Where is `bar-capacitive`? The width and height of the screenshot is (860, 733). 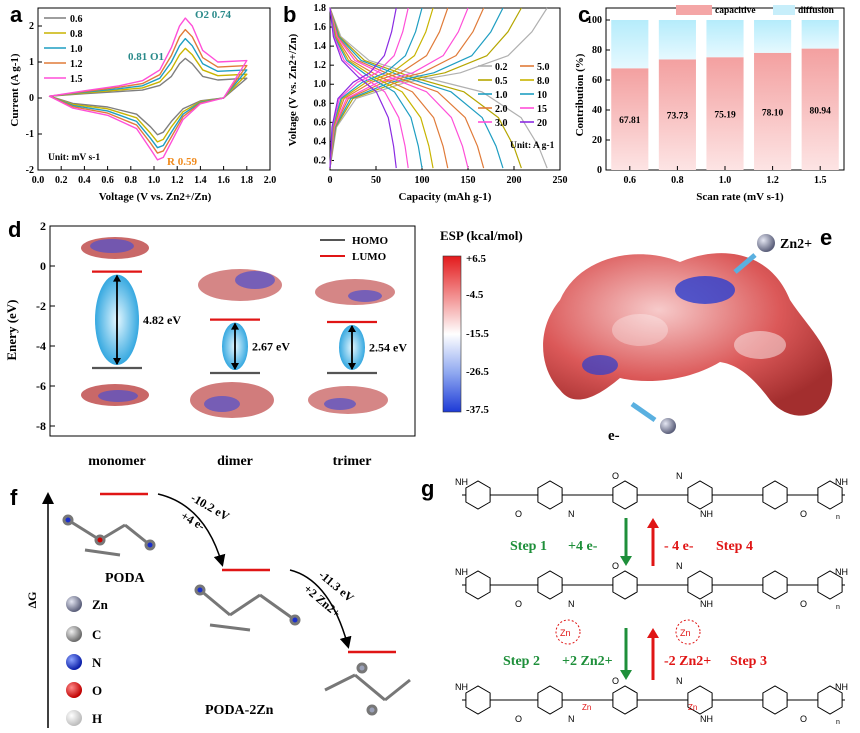 bar-capacitive is located at coordinates (820, 109).